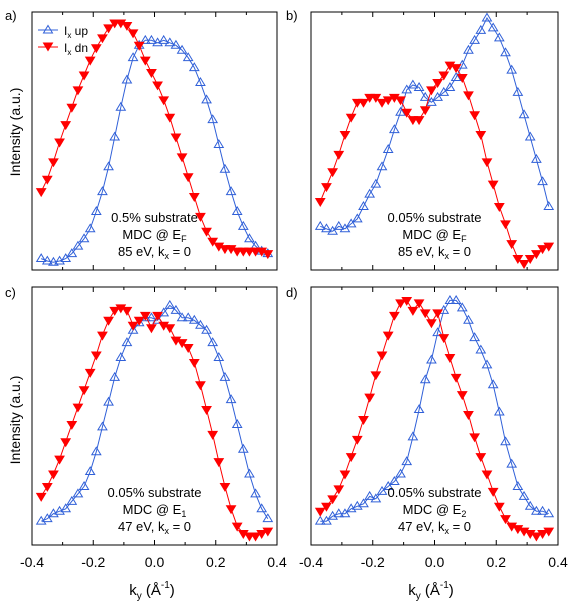 The height and width of the screenshot is (610, 581). Describe the element at coordinates (154, 252) in the screenshot. I see `annotation-line-a: 85 eV, kx = 0` at that location.